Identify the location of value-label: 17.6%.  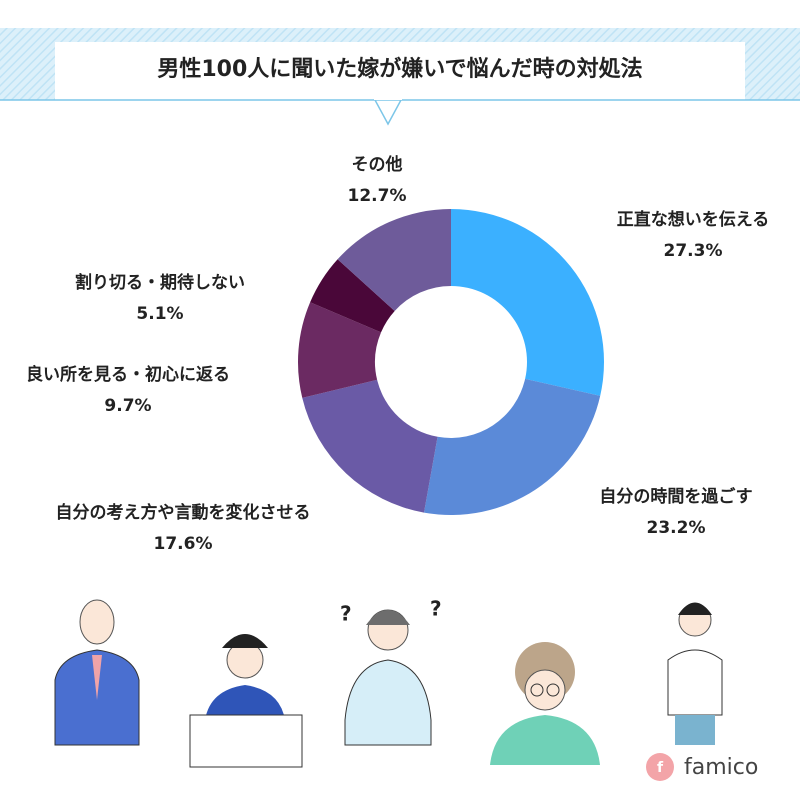
(183, 544).